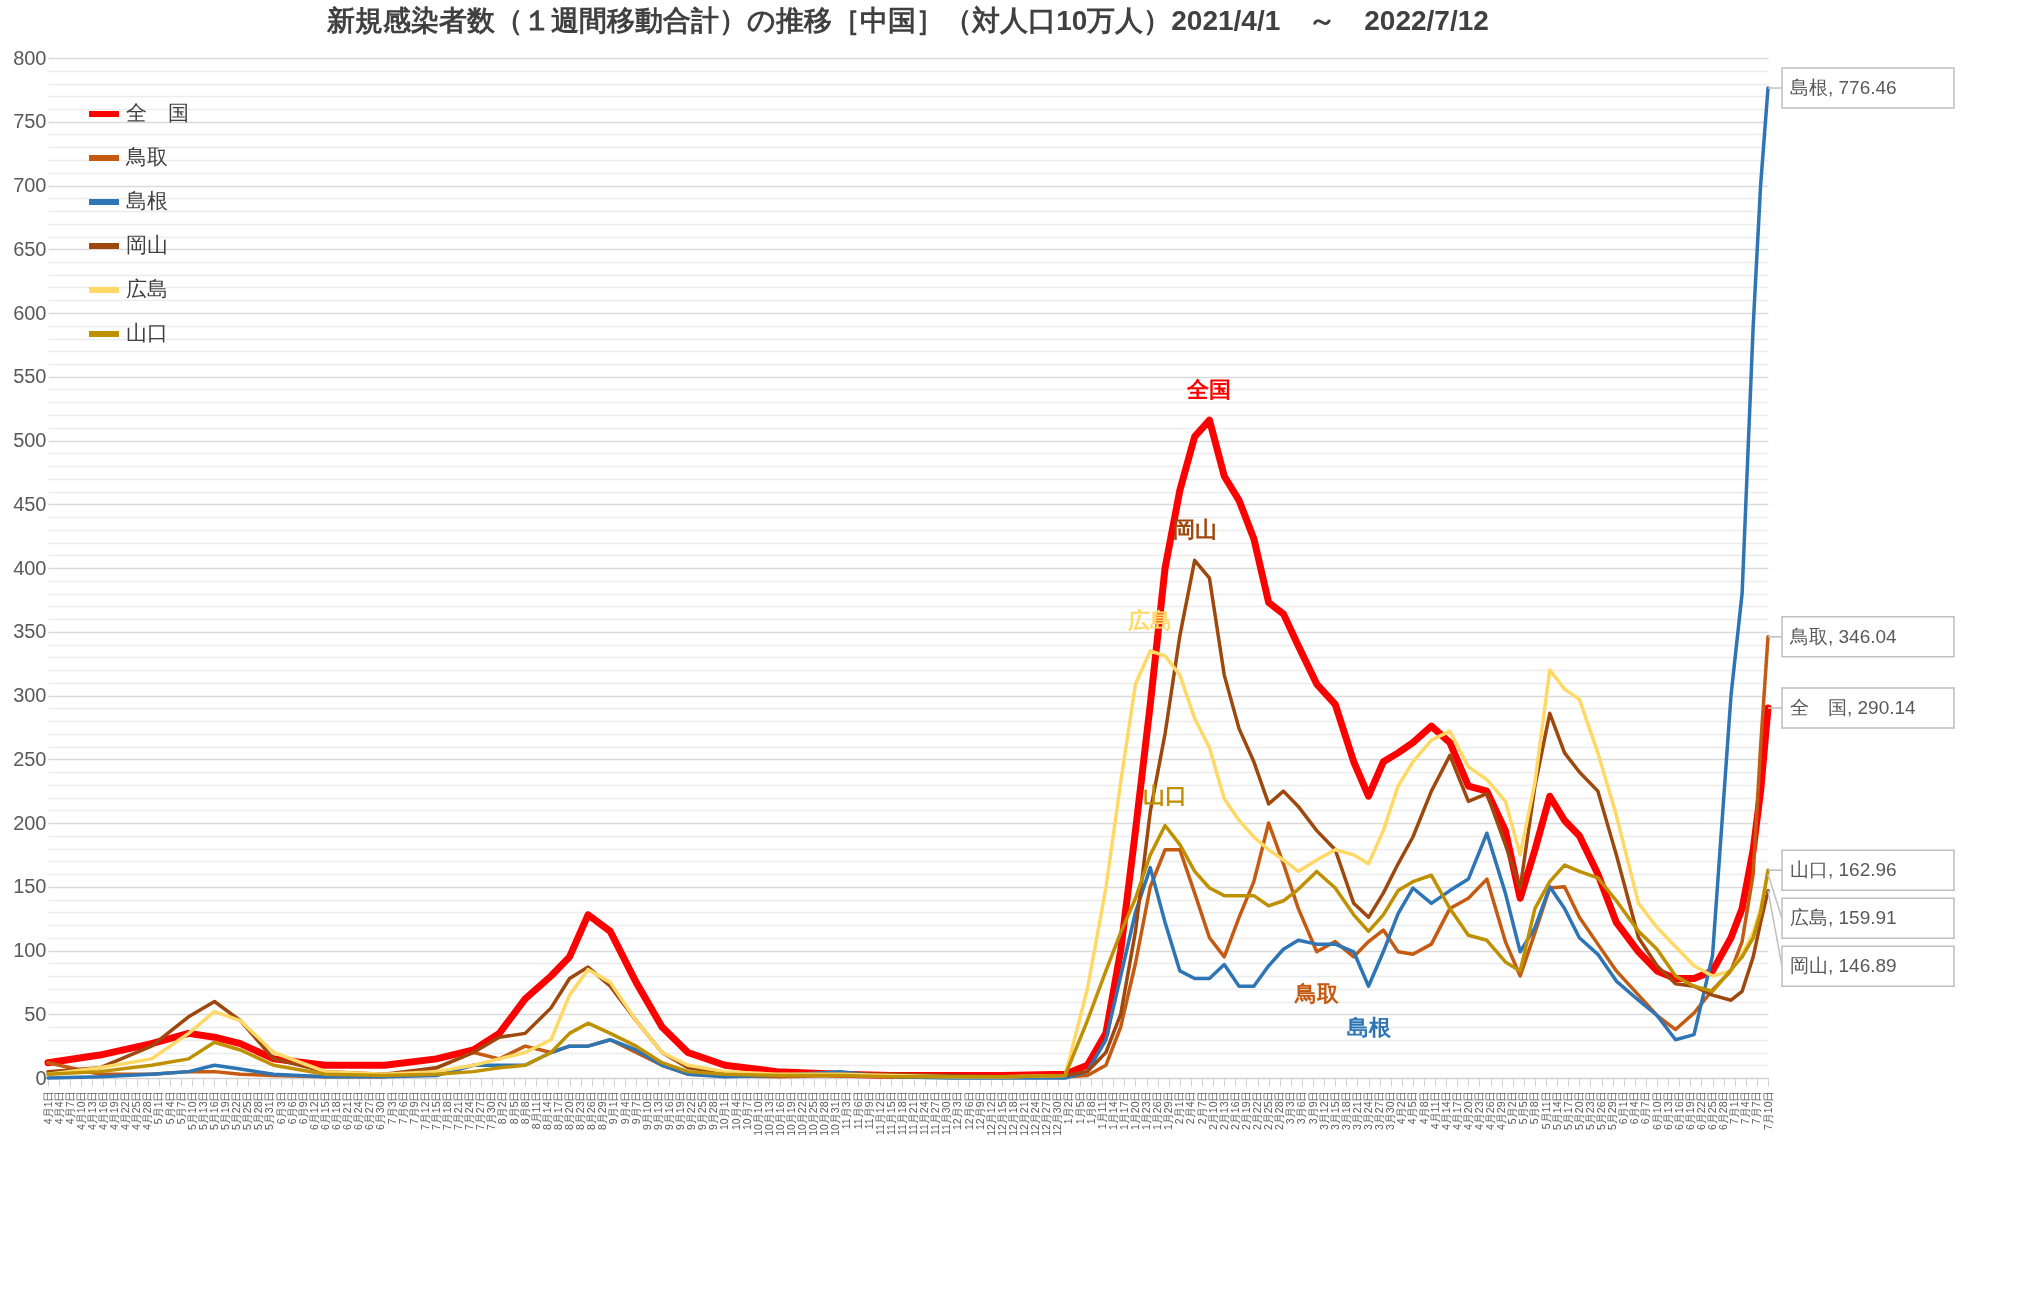 This screenshot has height=1304, width=2039. I want to click on x-tick-label: 5月28日, so click(258, 1110).